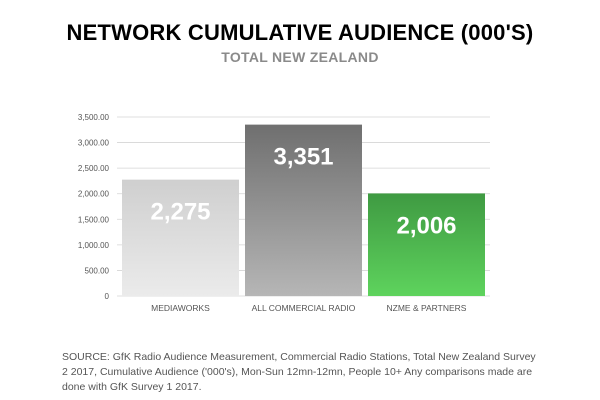  Describe the element at coordinates (300, 57) in the screenshot. I see `chart-subtitle: TOTAL NEW ZEALAND` at that location.